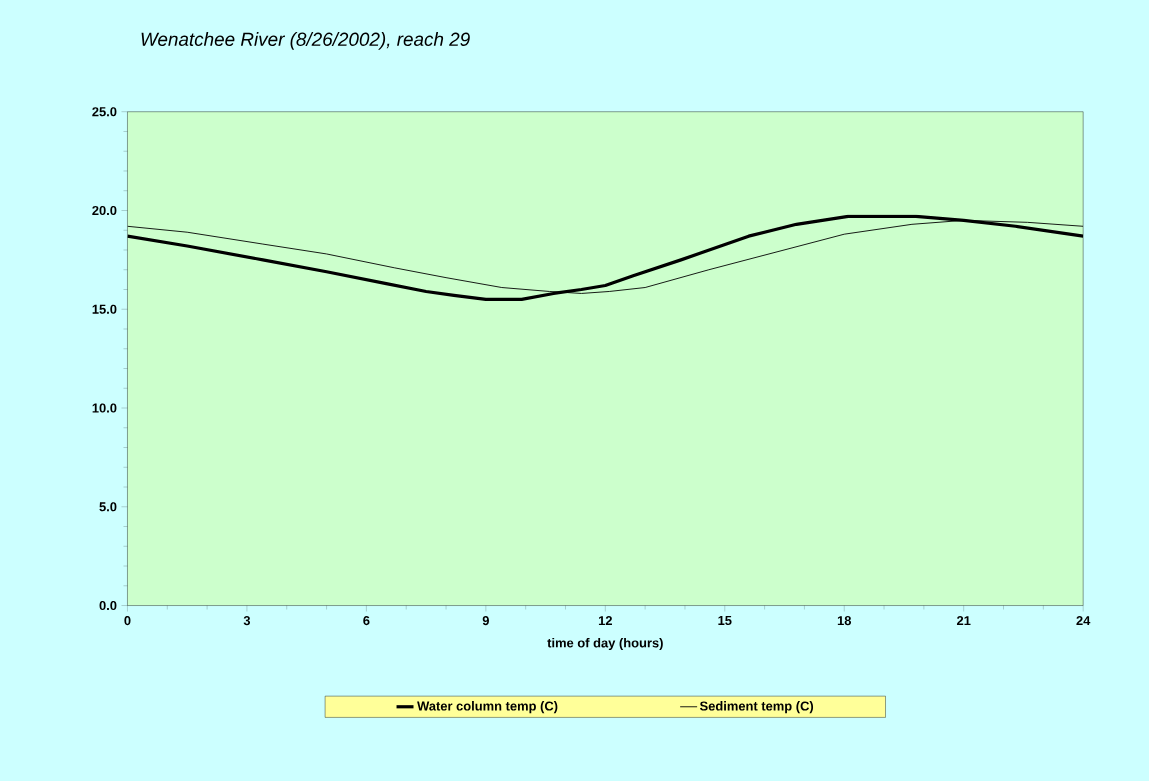  I want to click on y-tick-label: 0.0, so click(108, 605).